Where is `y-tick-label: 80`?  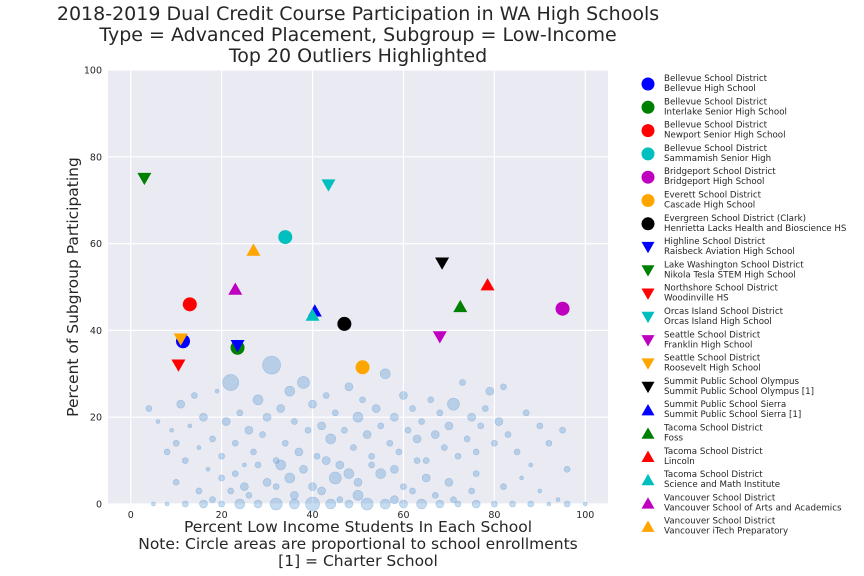 y-tick-label: 80 is located at coordinates (96, 157).